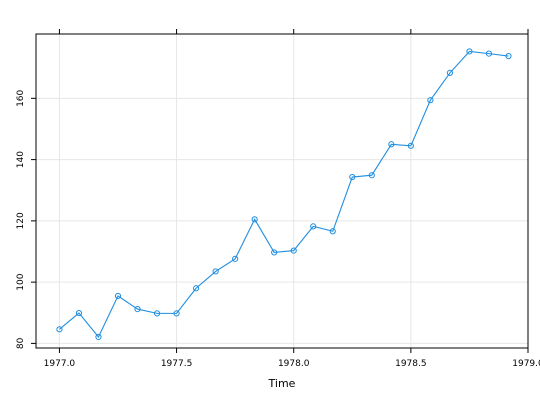 The image size is (540, 400). What do you see at coordinates (526, 364) in the screenshot?
I see `x-tick-label: 1979.0` at bounding box center [526, 364].